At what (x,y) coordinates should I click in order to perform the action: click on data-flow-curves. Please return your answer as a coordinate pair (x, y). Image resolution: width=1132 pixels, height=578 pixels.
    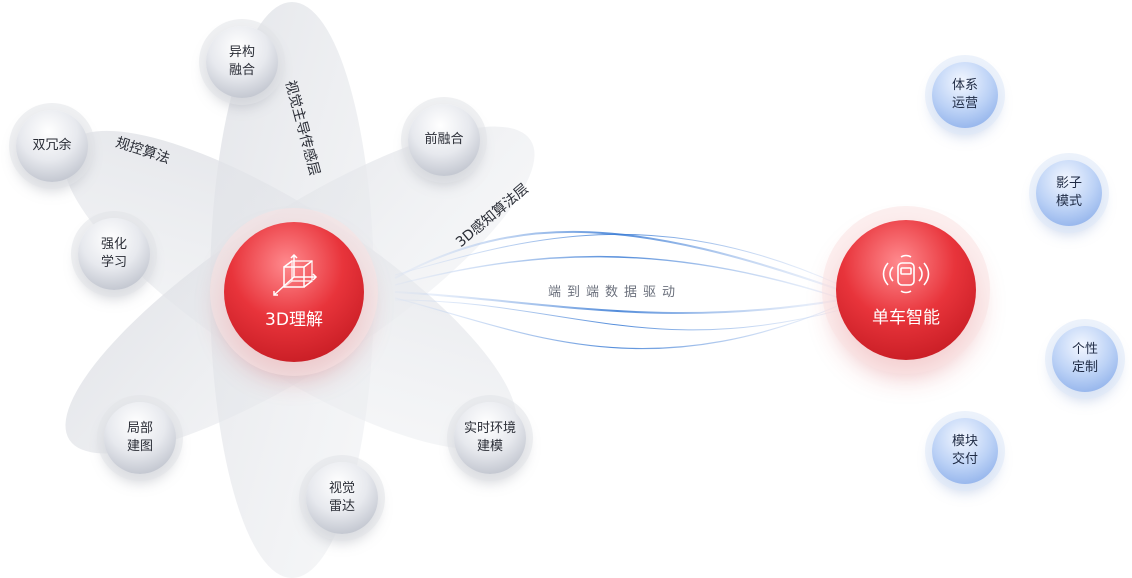
    Looking at the image, I should click on (617, 290).